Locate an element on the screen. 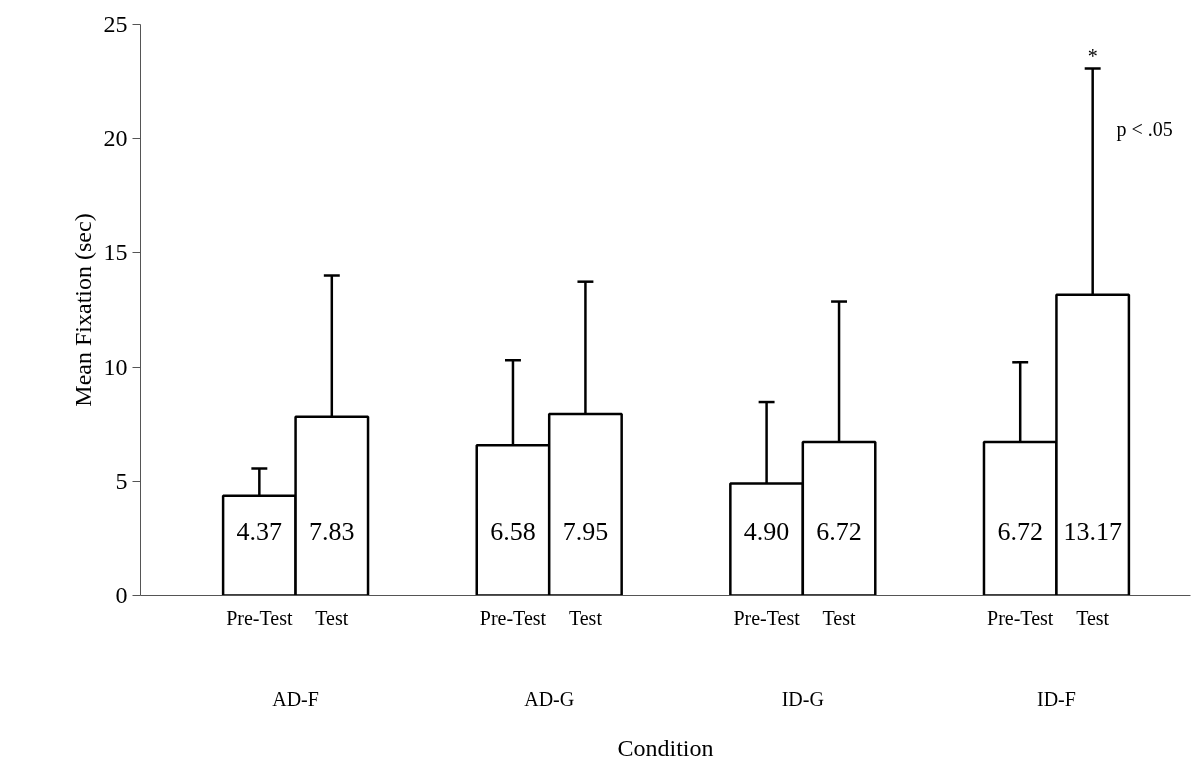  data-label: 13.17 is located at coordinates (1092, 532).